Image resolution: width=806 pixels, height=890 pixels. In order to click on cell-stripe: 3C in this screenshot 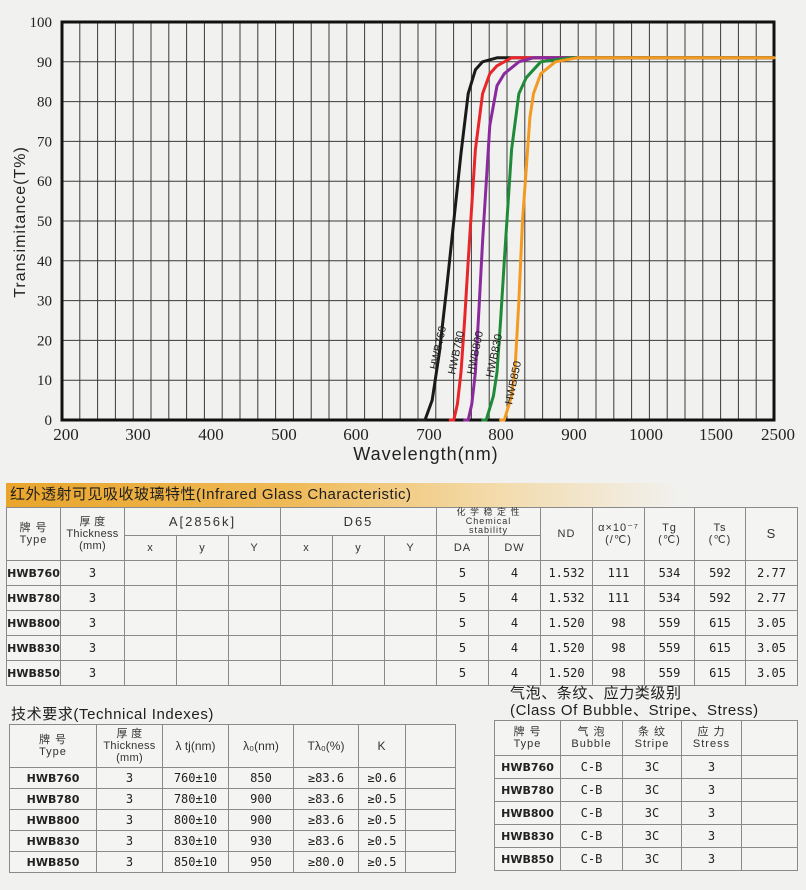, I will do `click(652, 836)`.